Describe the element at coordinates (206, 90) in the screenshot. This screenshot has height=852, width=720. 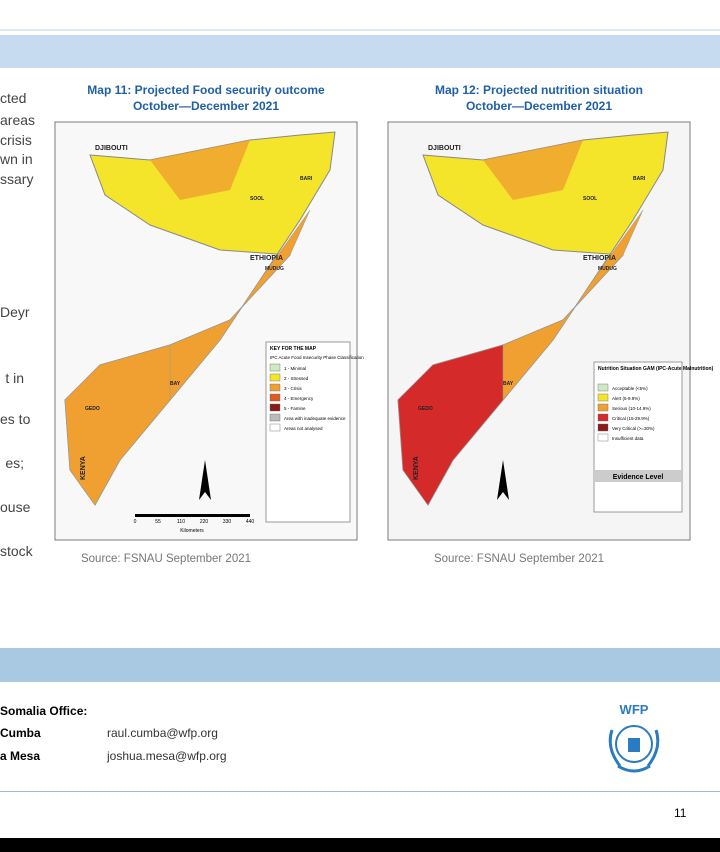
I see `map-title: Map 11: Projected Food security outcome` at that location.